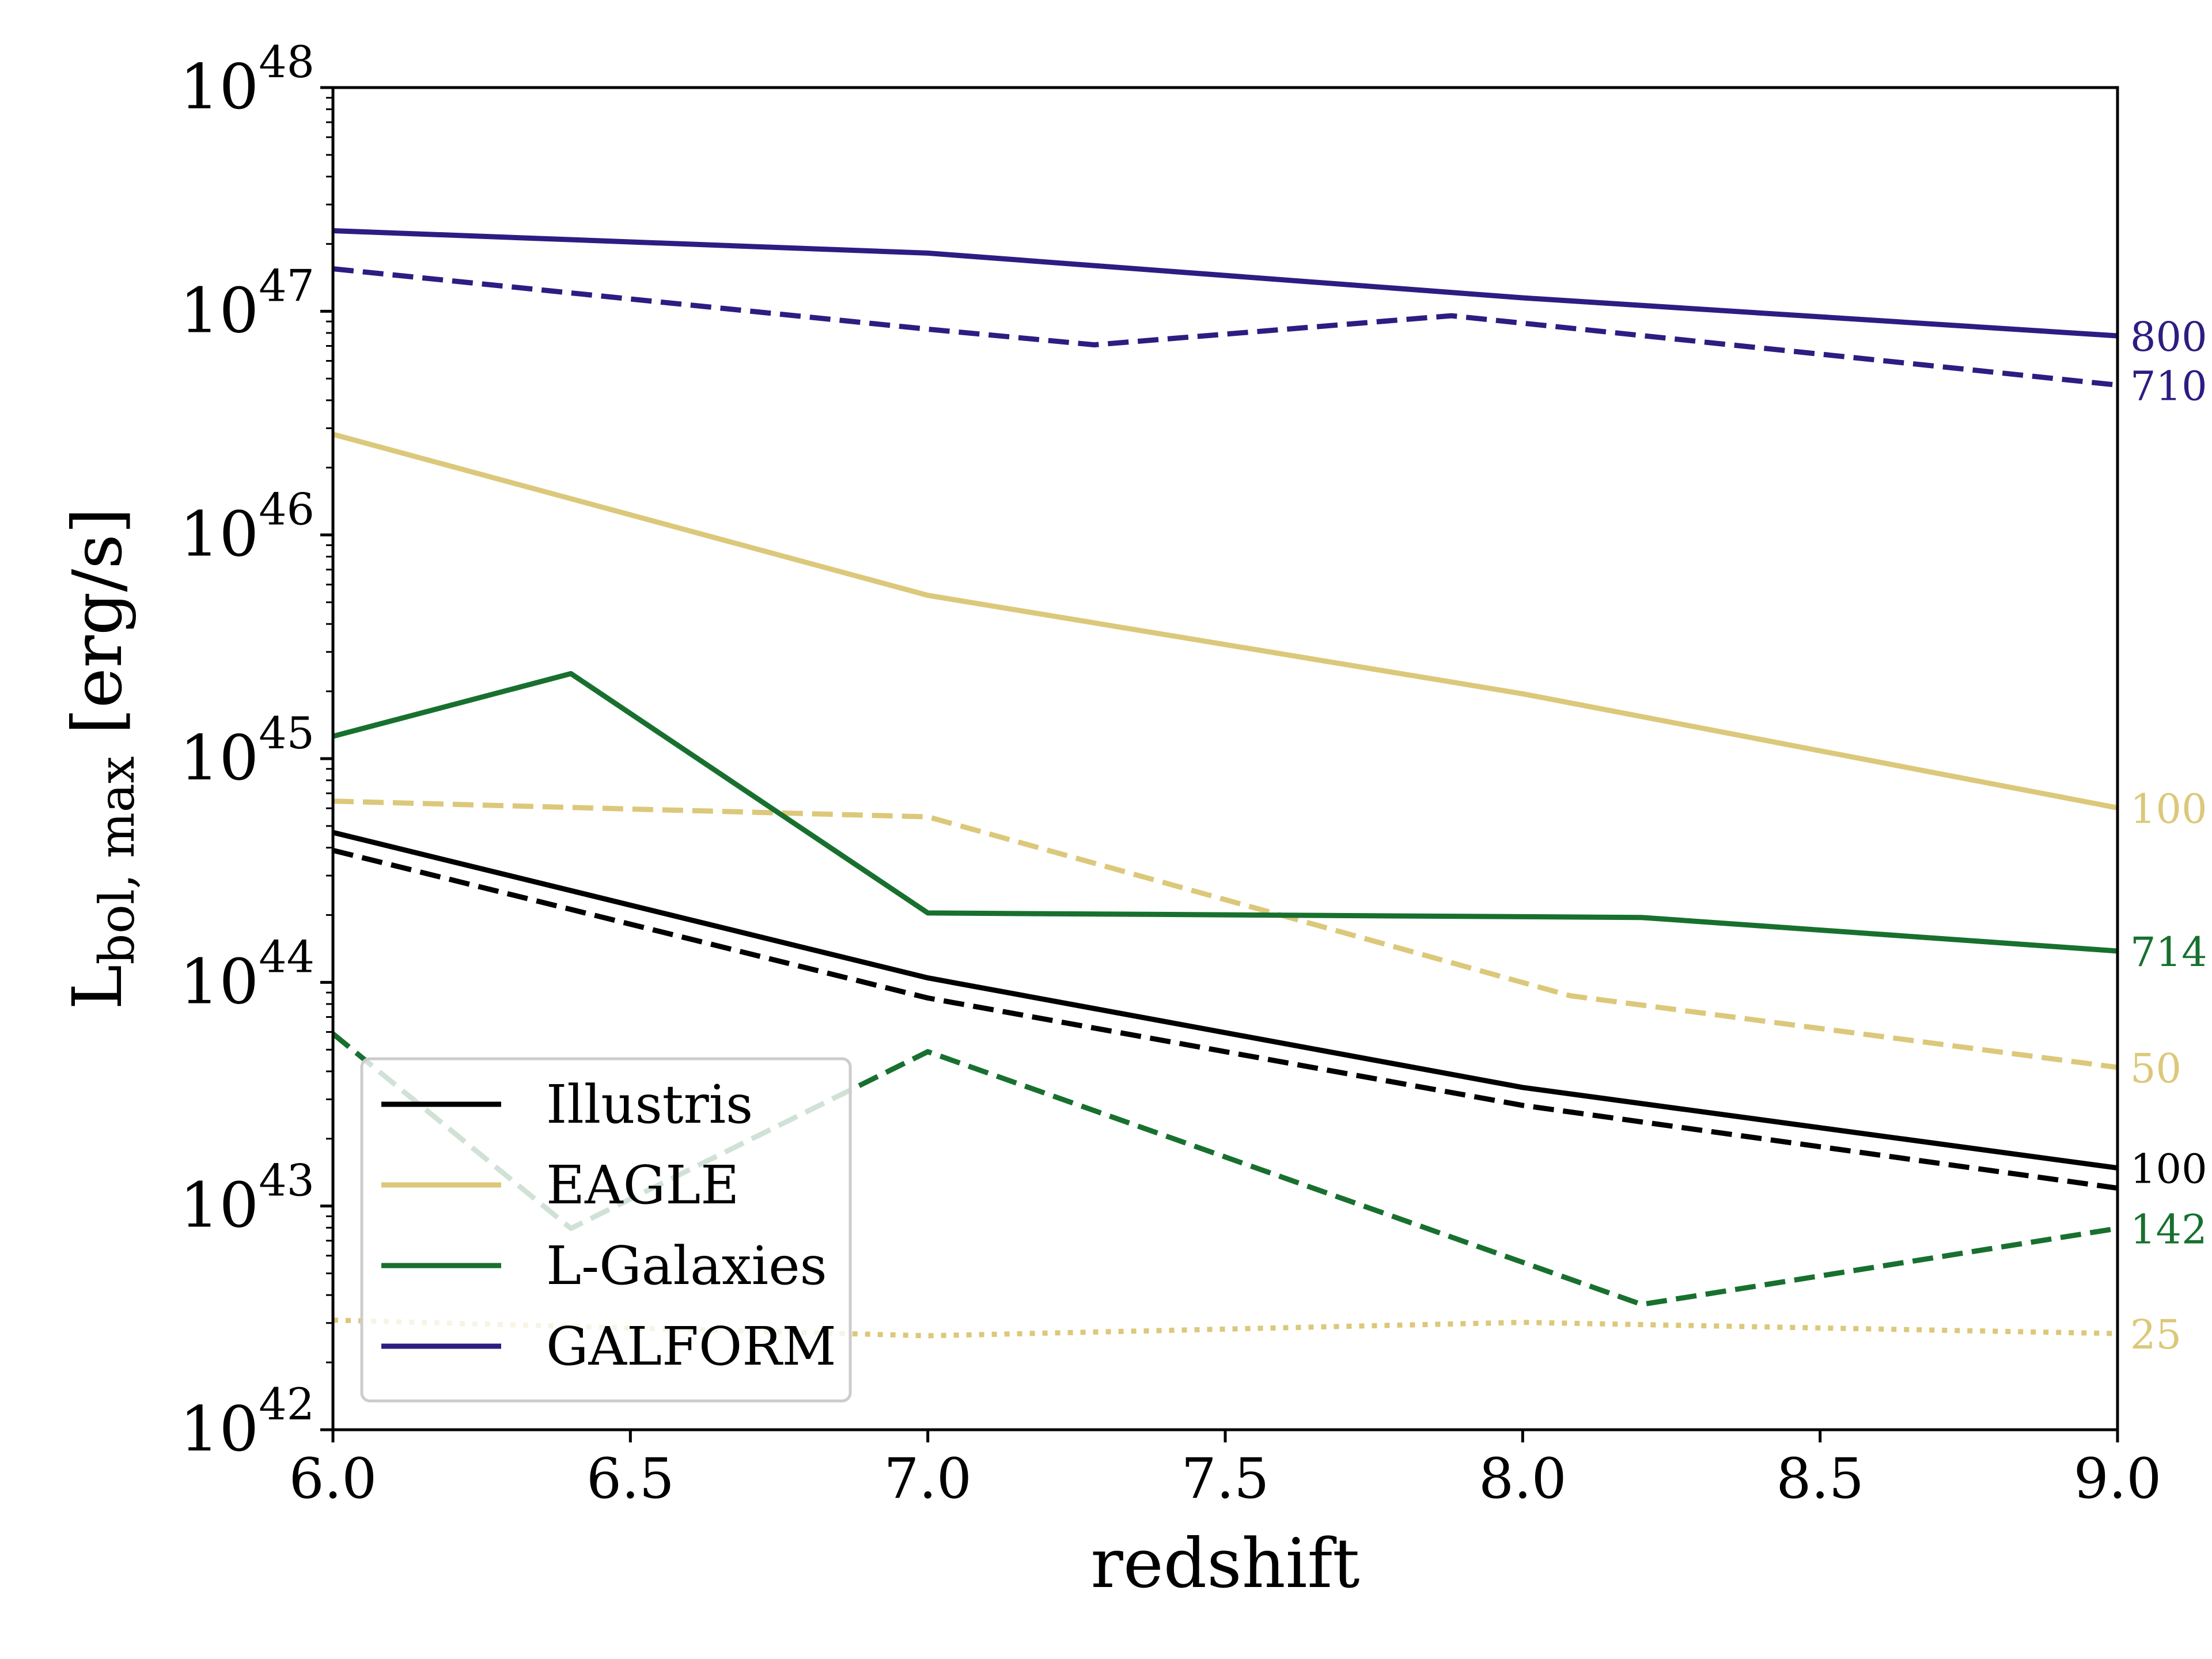  What do you see at coordinates (2155, 1334) in the screenshot?
I see `box-label-eagle-25: 25` at bounding box center [2155, 1334].